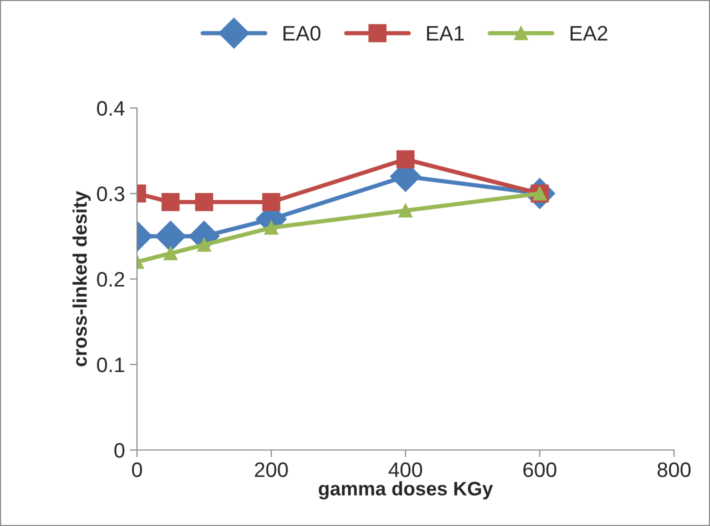 This screenshot has height=526, width=710. What do you see at coordinates (110, 365) in the screenshot?
I see `y-tick-label: 0.1` at bounding box center [110, 365].